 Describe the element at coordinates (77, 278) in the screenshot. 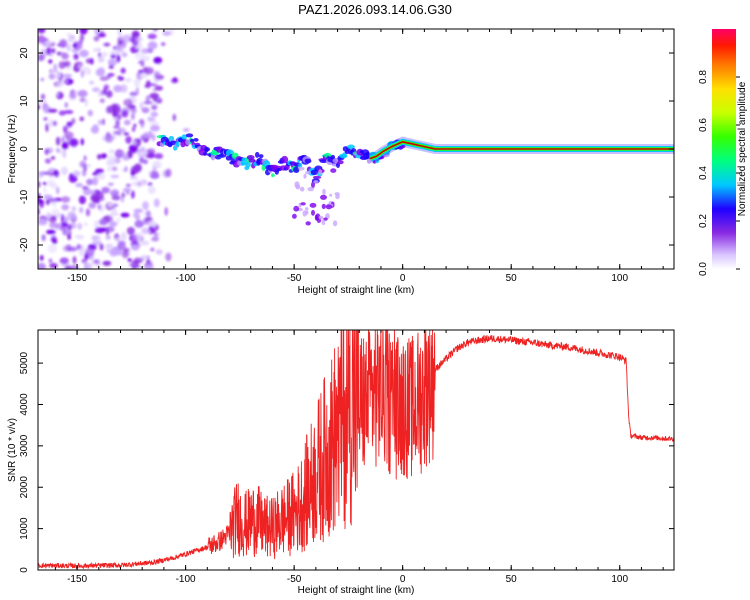

I see `spectrogram-x-tick-label: -150` at that location.